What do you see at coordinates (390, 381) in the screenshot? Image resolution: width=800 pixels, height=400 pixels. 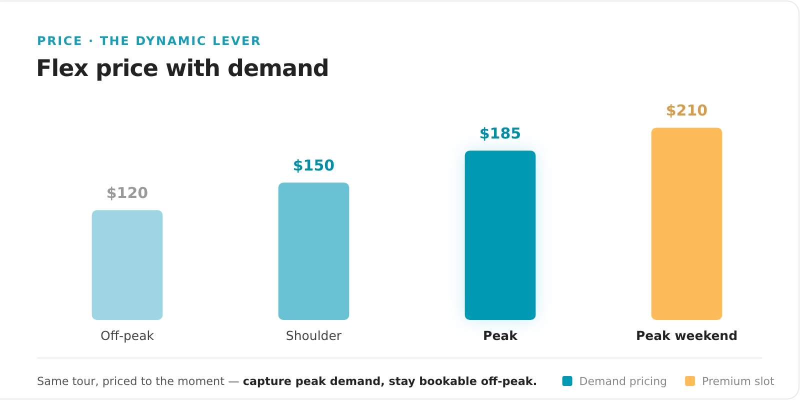 I see `text: capture peak demand, stay bookable off-peak.` at bounding box center [390, 381].